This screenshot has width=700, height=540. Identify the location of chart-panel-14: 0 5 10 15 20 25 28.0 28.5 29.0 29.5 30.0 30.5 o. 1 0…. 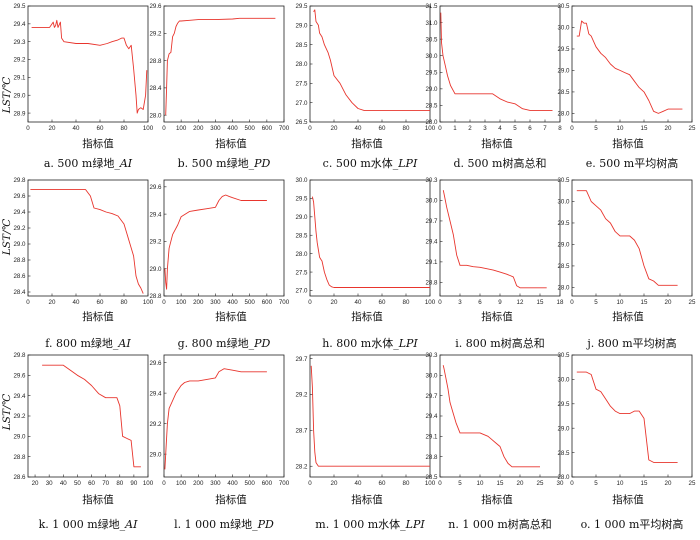
(626, 441).